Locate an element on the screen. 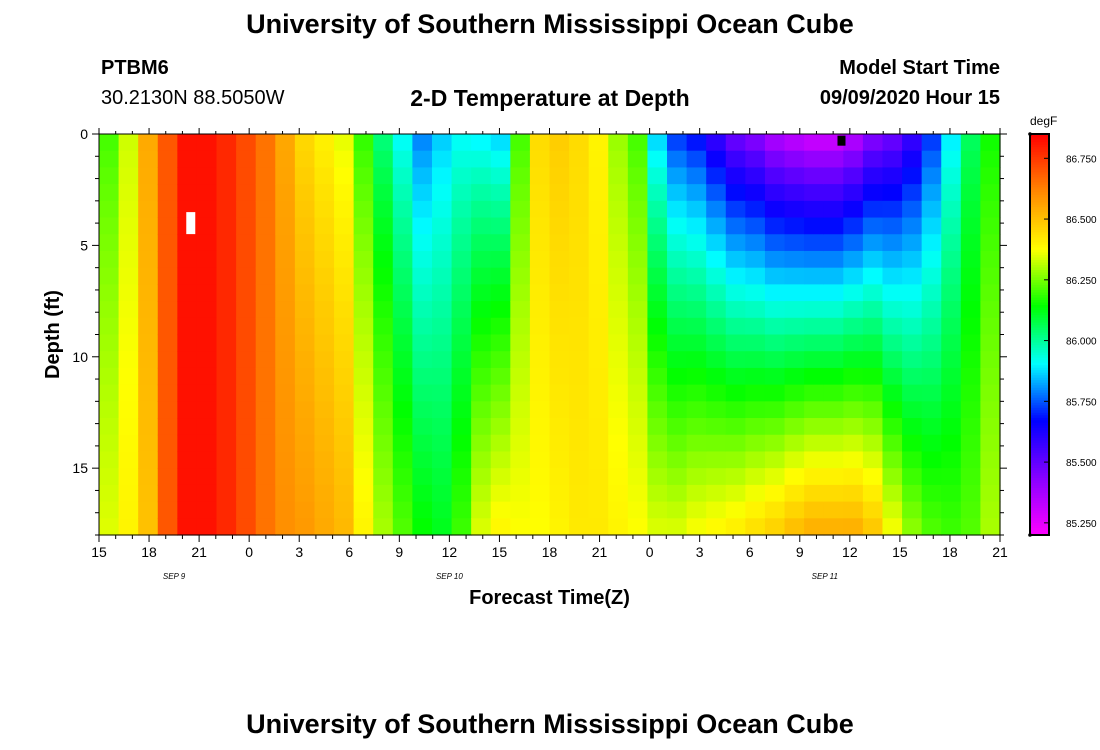  x-axis-label: Forecast Time(Z) is located at coordinates (549, 598).